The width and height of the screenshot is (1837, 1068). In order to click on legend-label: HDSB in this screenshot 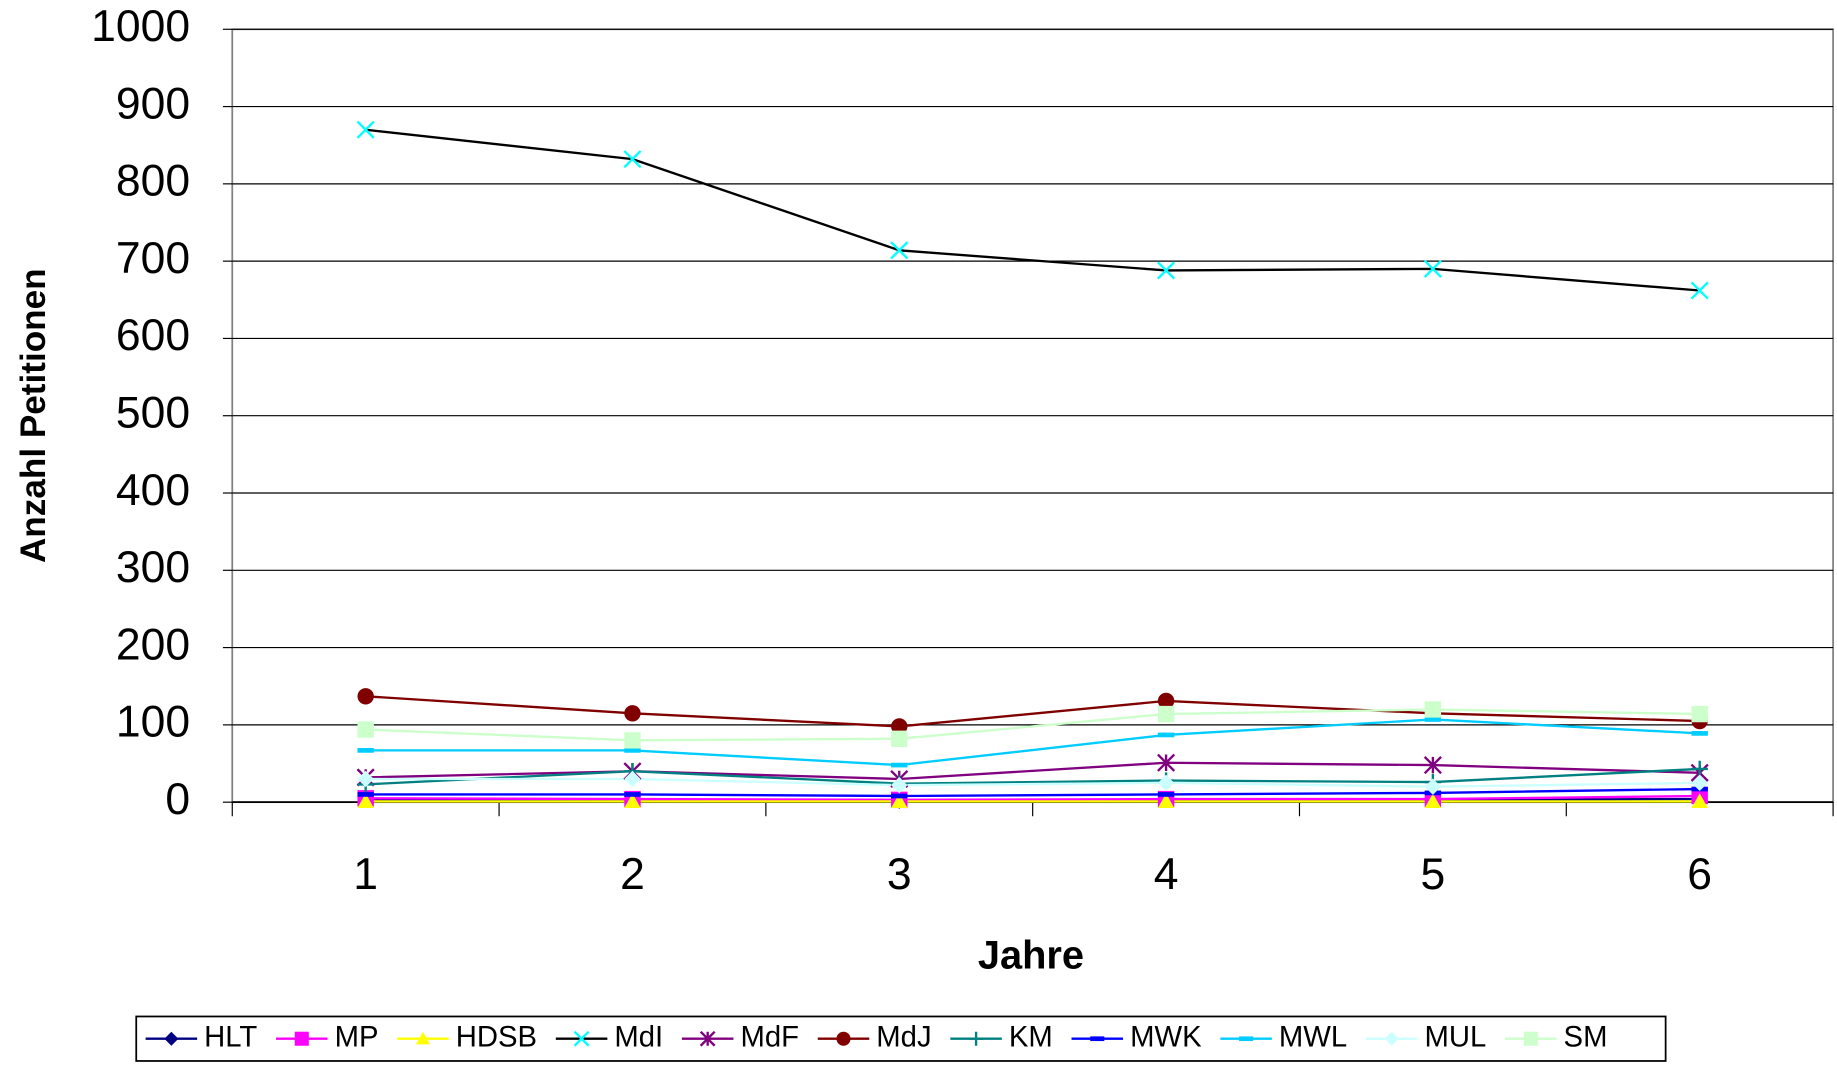, I will do `click(496, 1037)`.